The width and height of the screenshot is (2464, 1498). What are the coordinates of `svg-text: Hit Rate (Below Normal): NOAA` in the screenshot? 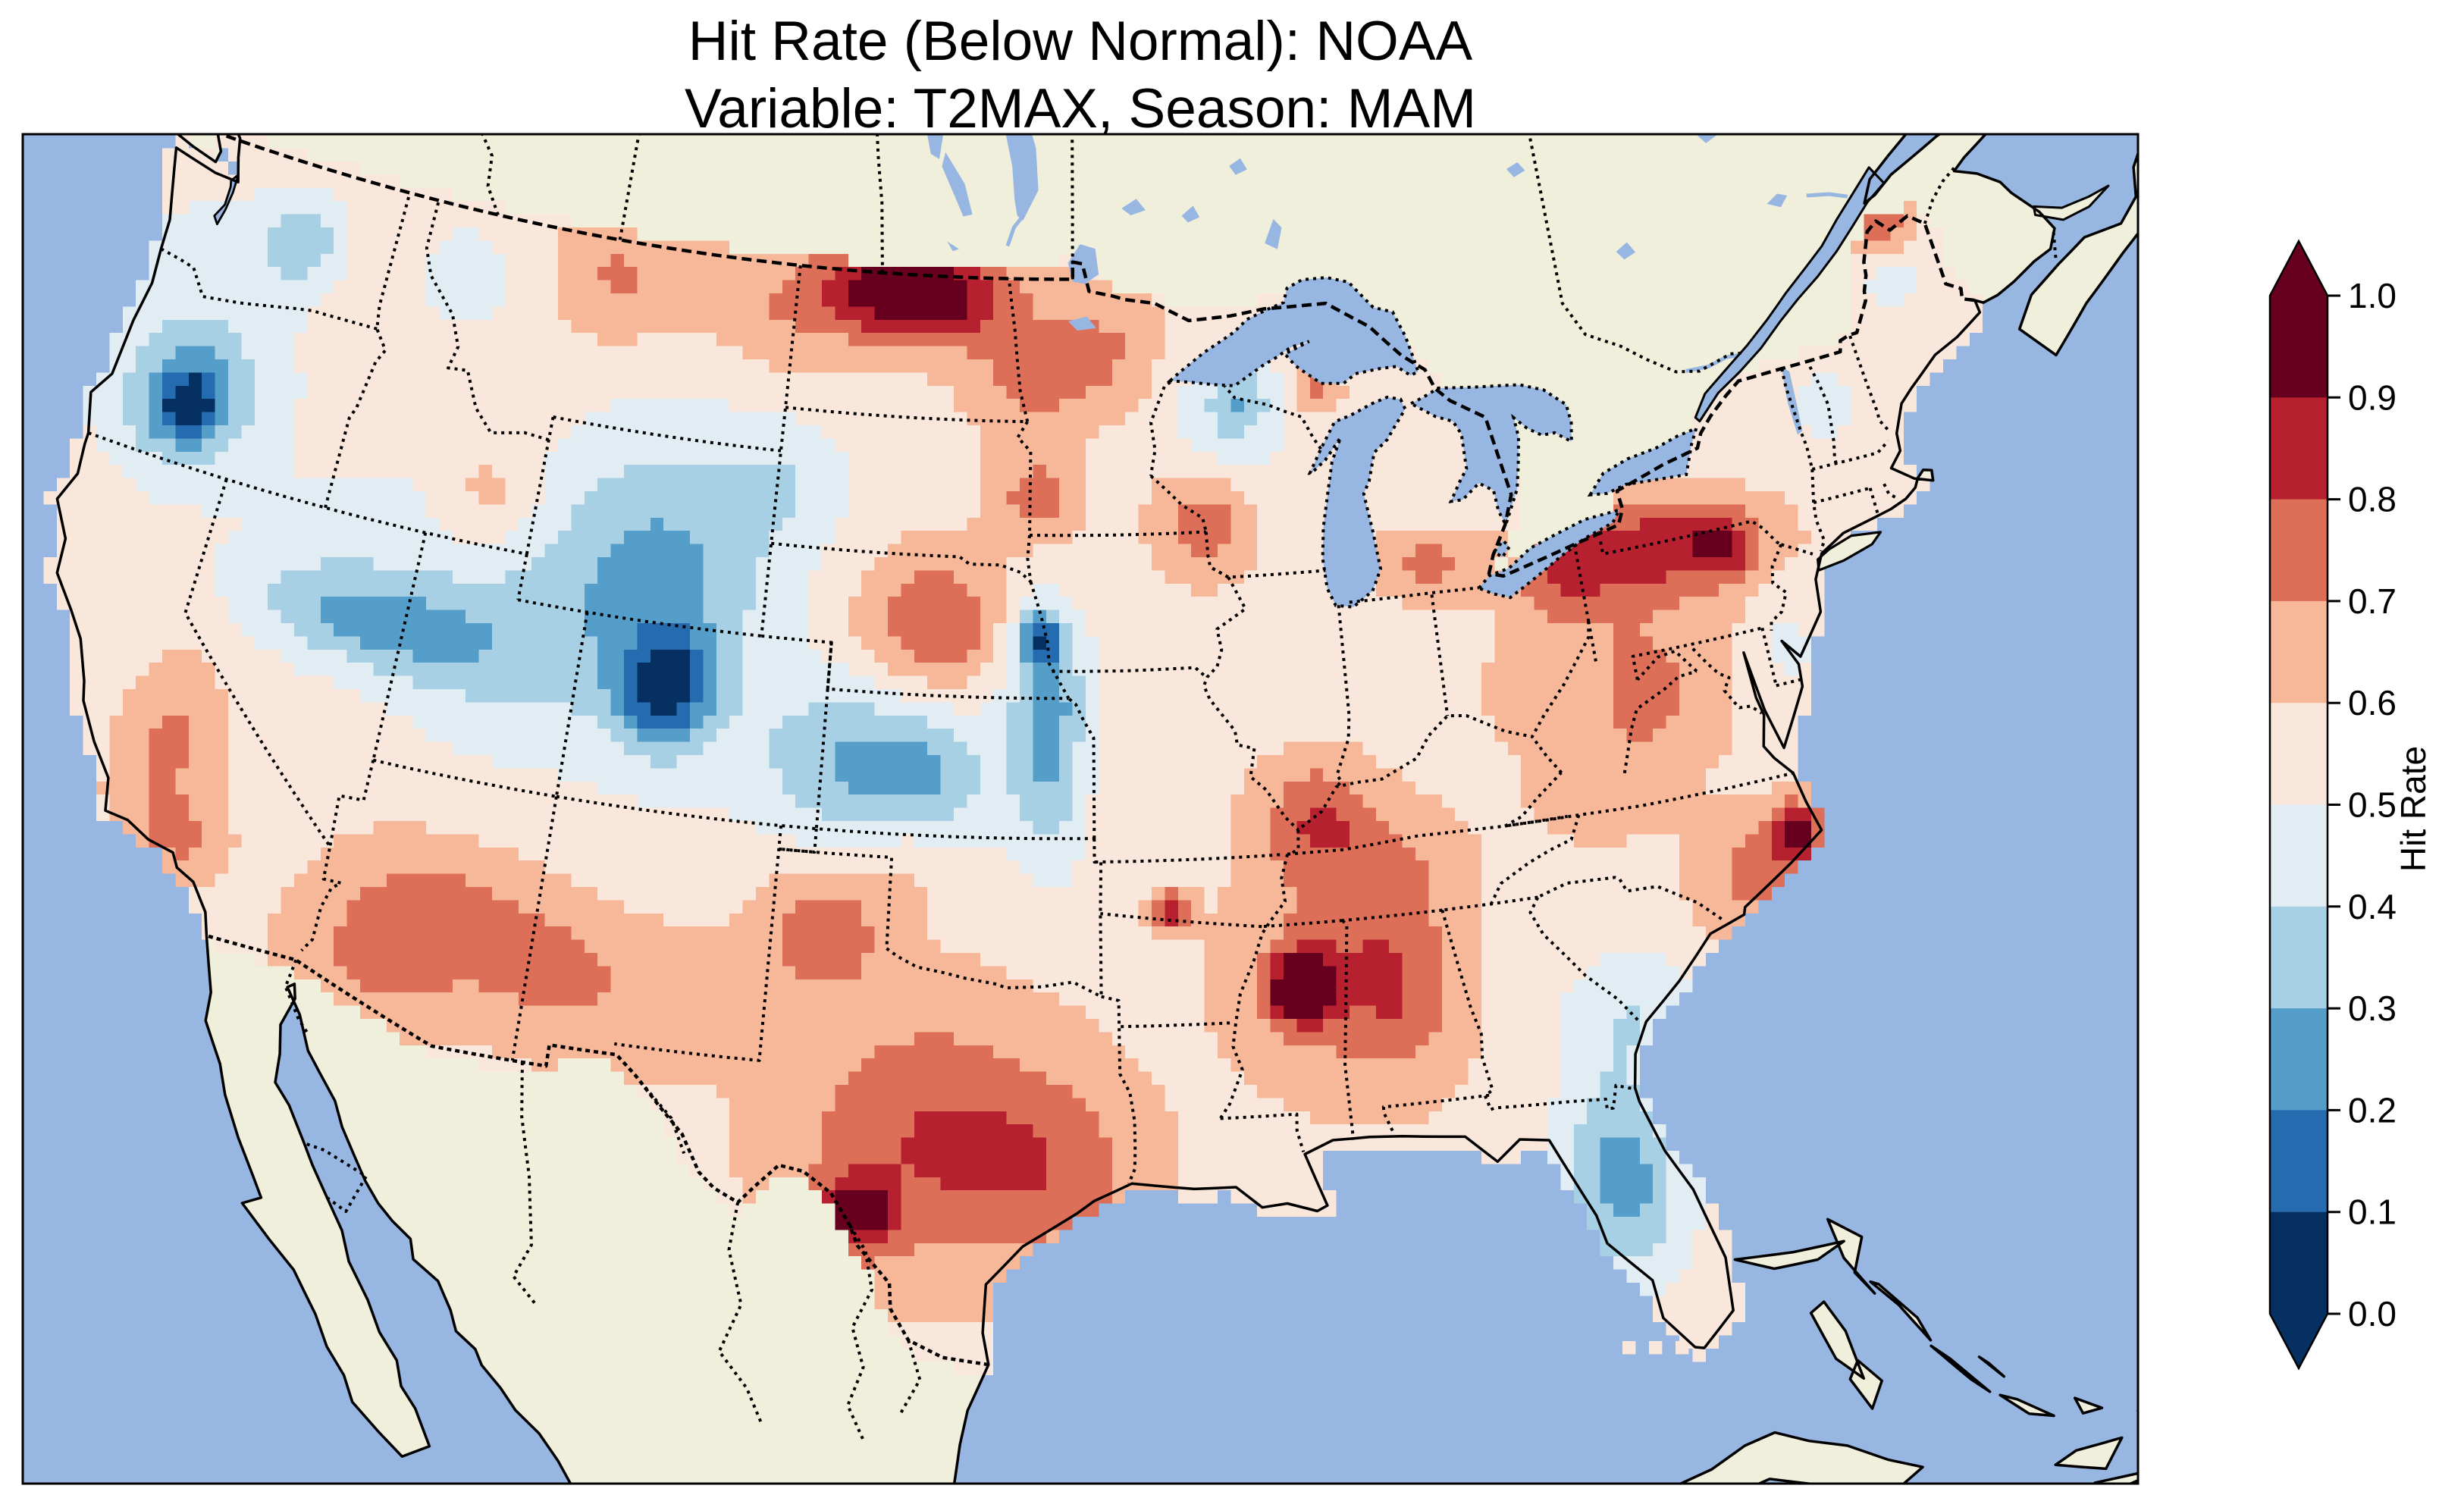 It's located at (1081, 41).